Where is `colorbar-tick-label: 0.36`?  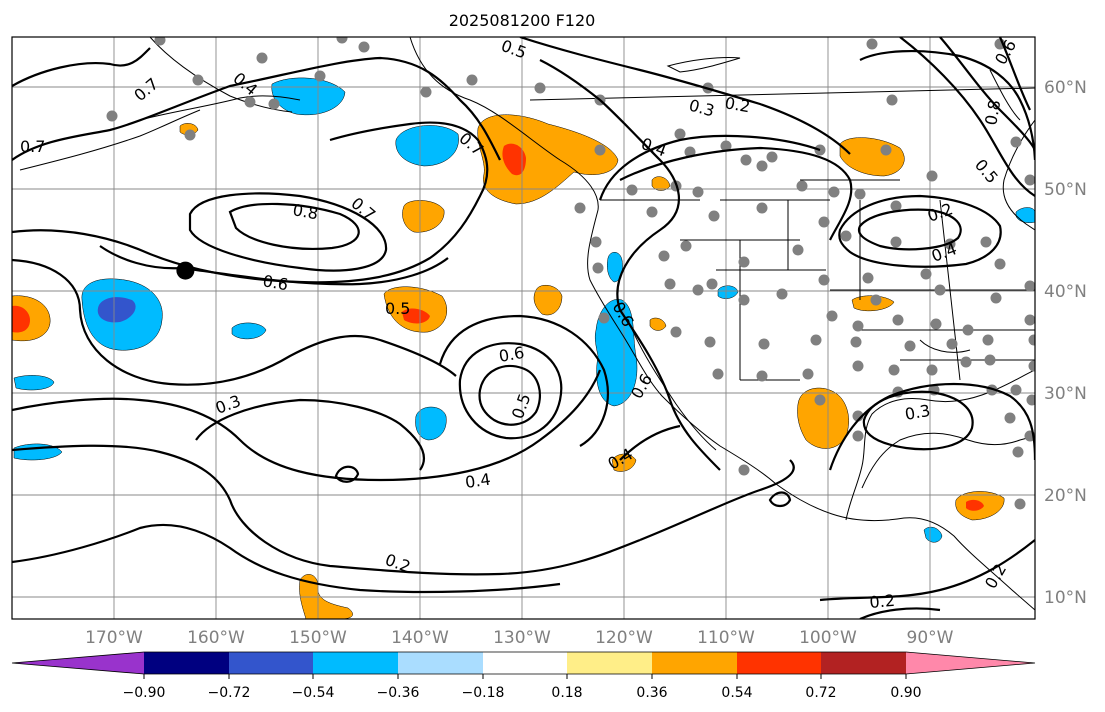
colorbar-tick-label: 0.36 is located at coordinates (651, 693).